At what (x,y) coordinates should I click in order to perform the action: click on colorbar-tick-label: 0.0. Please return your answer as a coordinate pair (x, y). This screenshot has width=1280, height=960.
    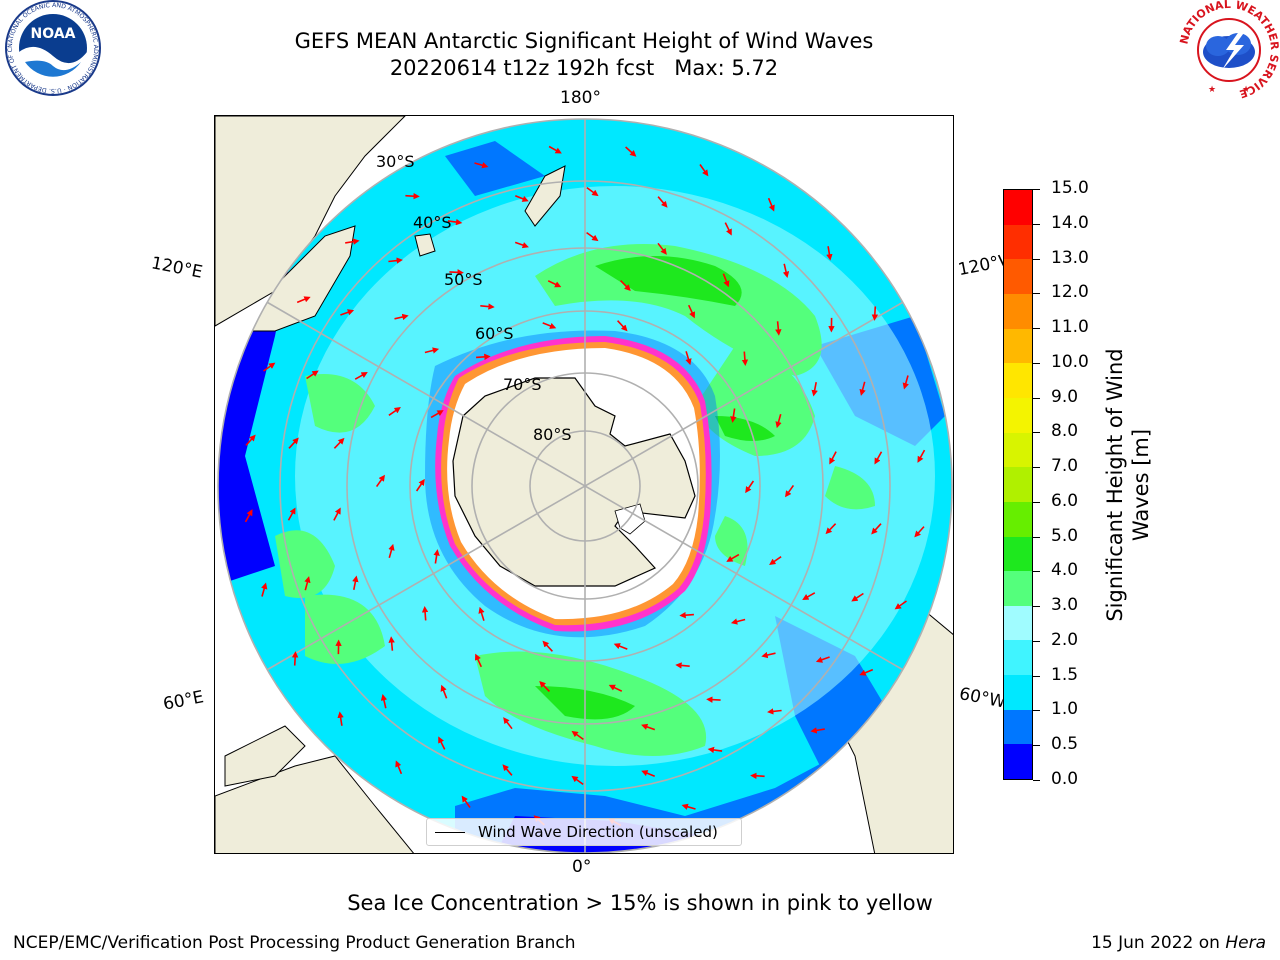
    Looking at the image, I should click on (1065, 779).